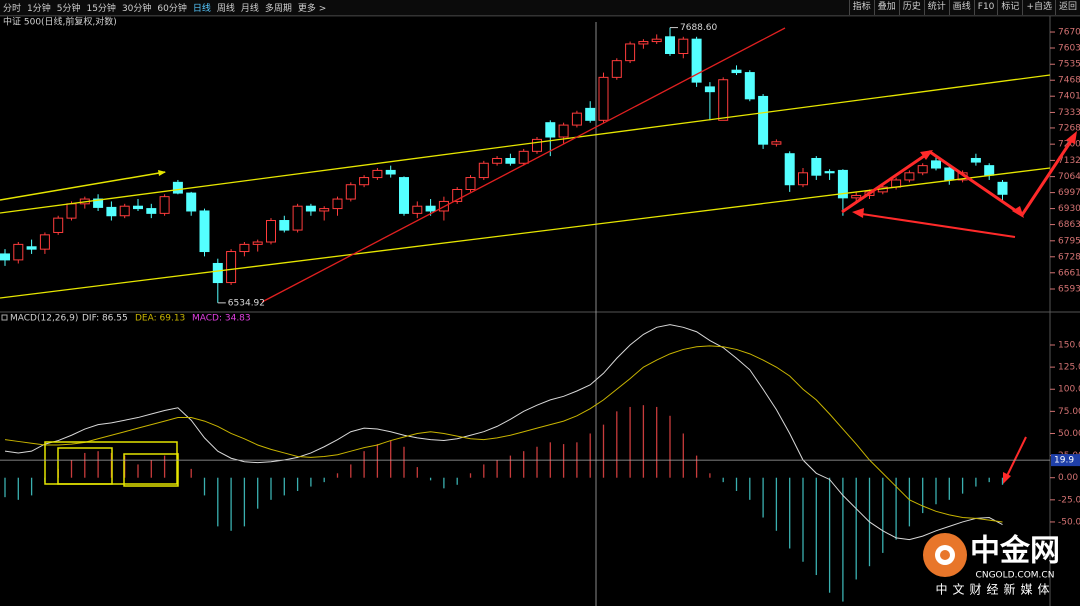 The image size is (1080, 606). What do you see at coordinates (1069, 161) in the screenshot?
I see `y-tick-label: 7132` at bounding box center [1069, 161].